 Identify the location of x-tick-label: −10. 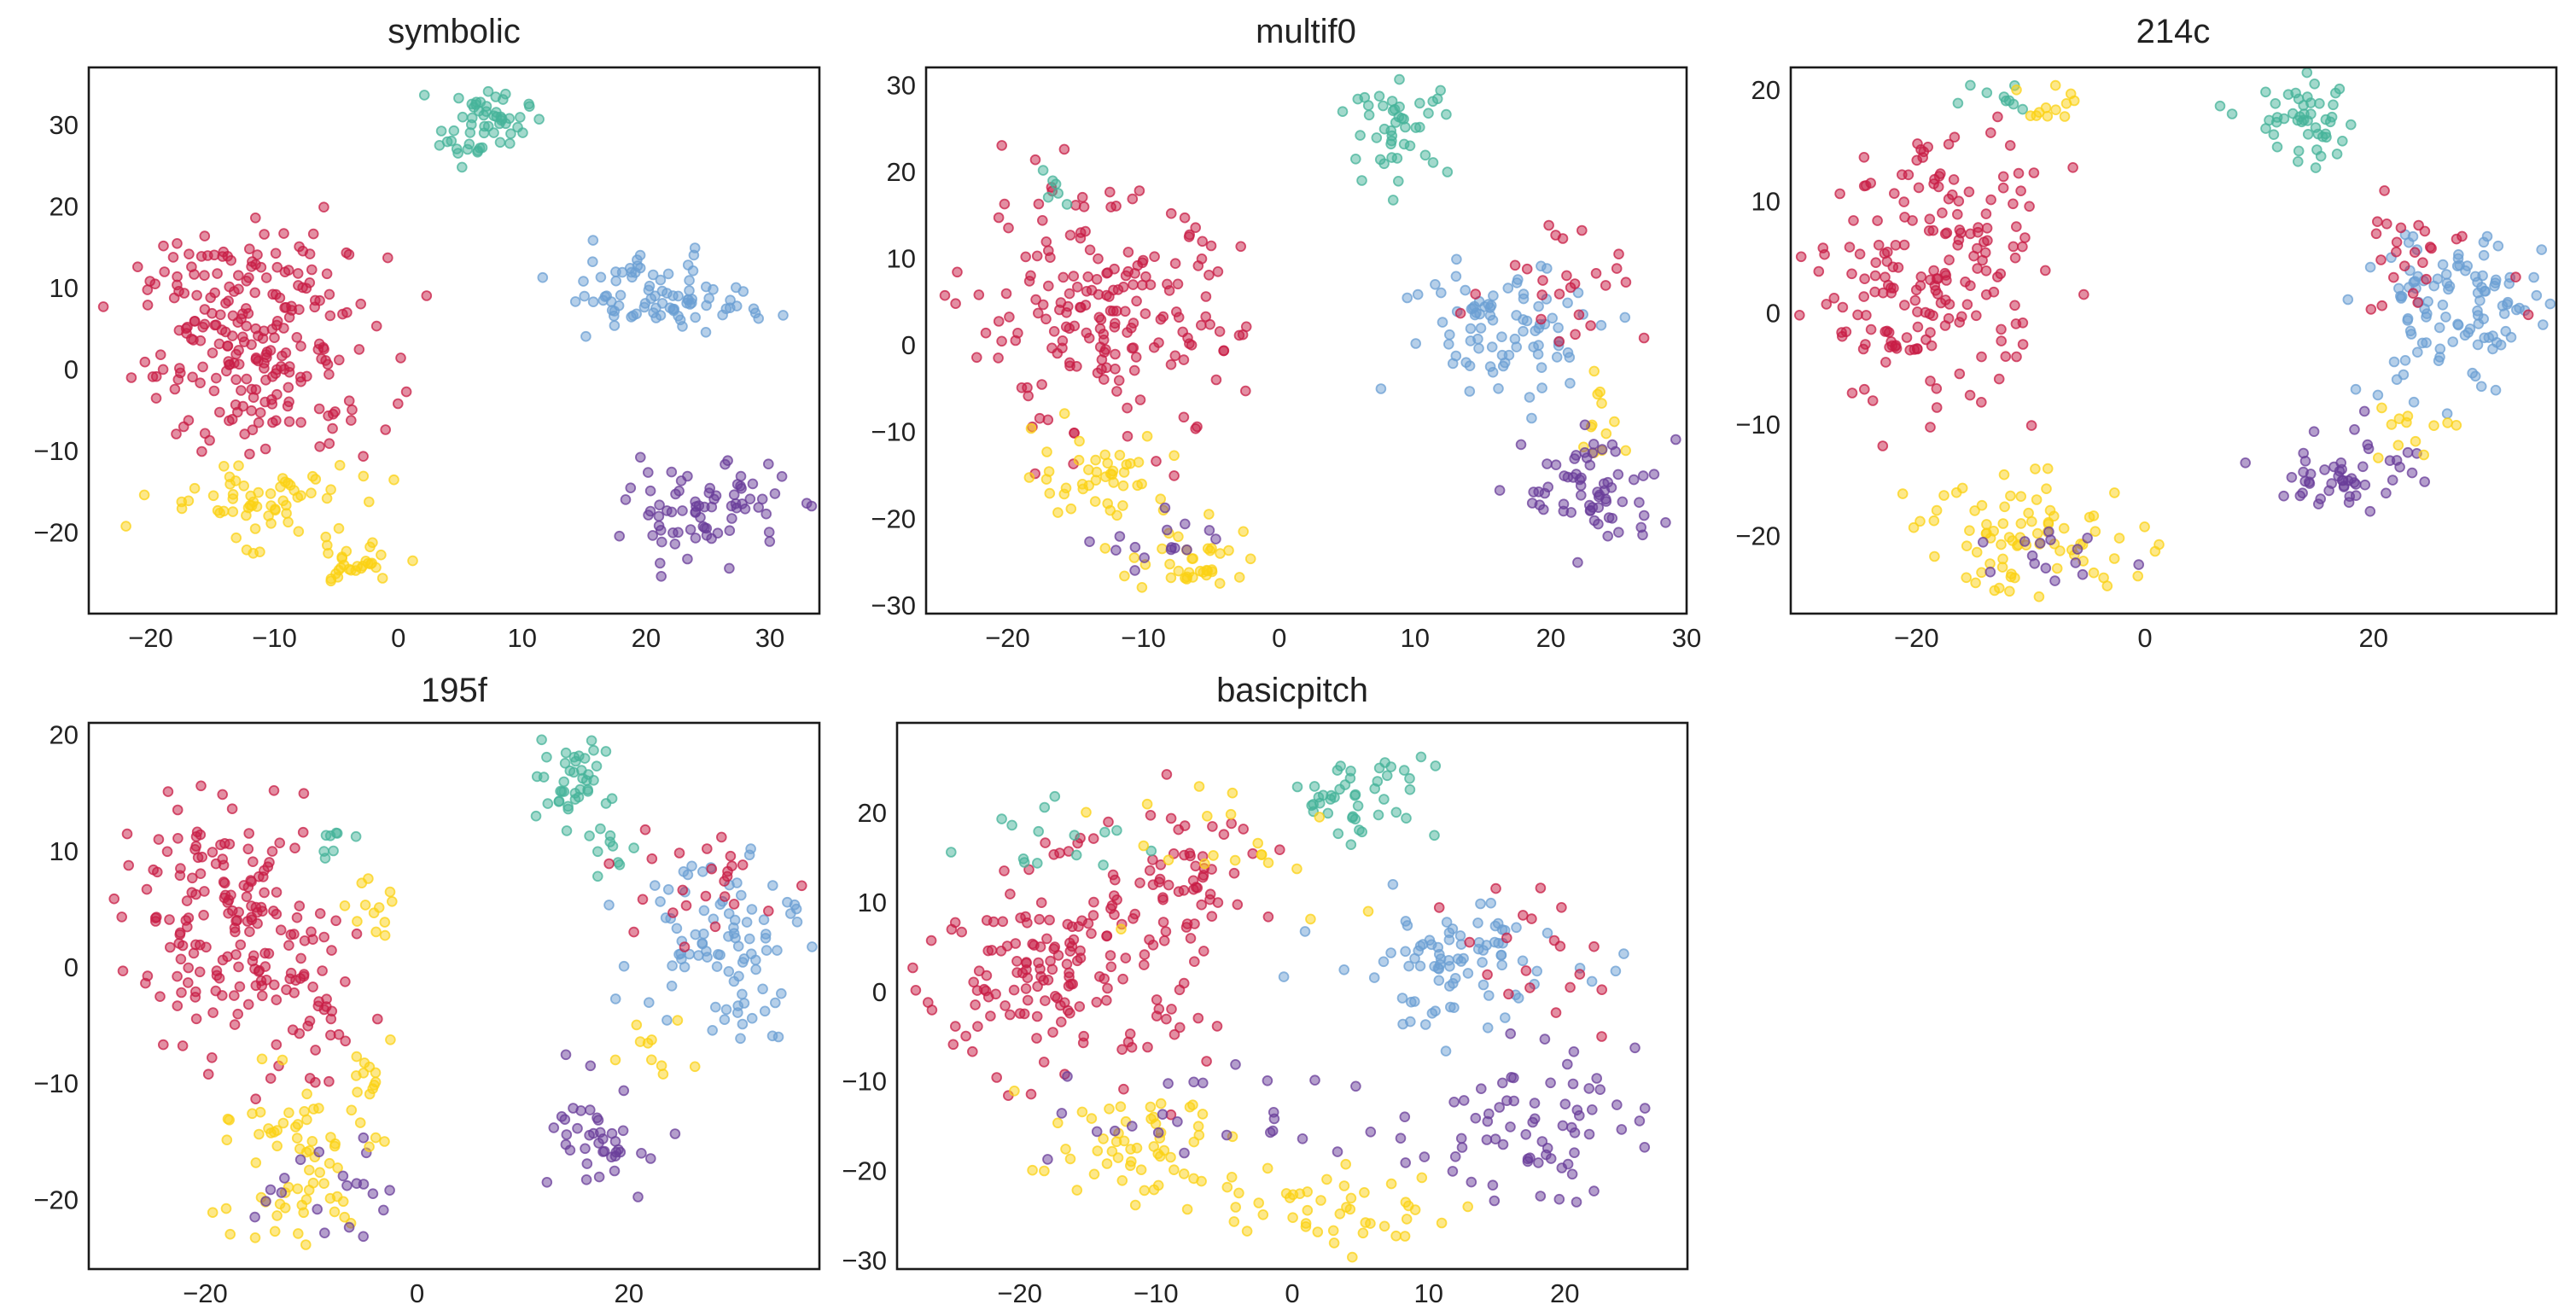
(1156, 1293).